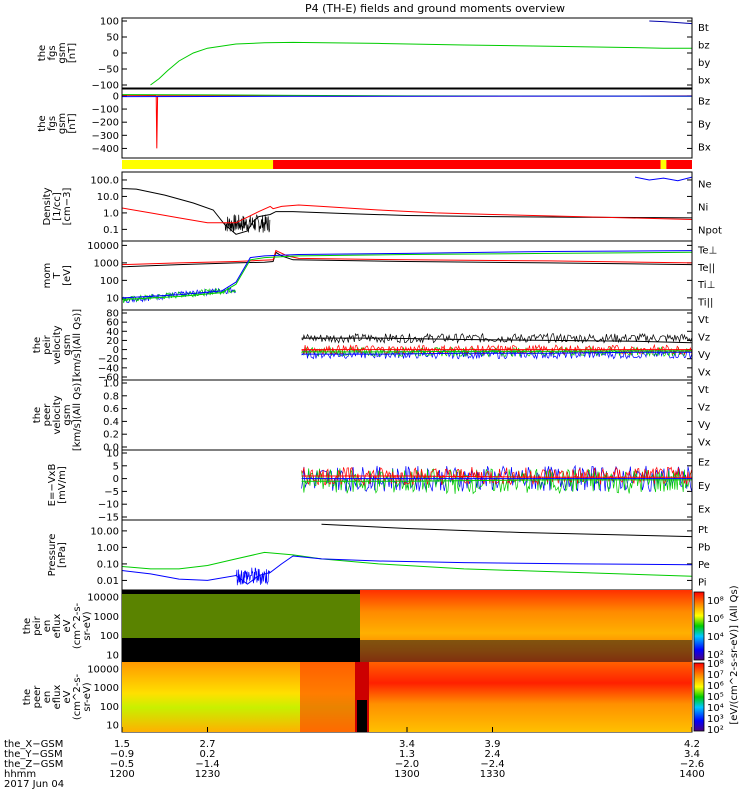 This screenshot has height=800, width=750. Describe the element at coordinates (77, 625) in the screenshot. I see `y-axis-label-line: (cm^2-s-` at that location.